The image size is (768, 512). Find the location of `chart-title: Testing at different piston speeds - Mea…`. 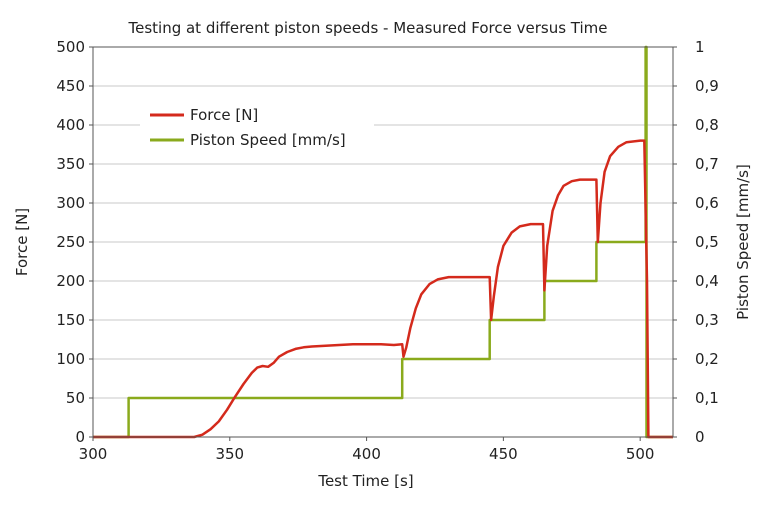

chart-title: Testing at different piston speeds - Mea… is located at coordinates (367, 28).